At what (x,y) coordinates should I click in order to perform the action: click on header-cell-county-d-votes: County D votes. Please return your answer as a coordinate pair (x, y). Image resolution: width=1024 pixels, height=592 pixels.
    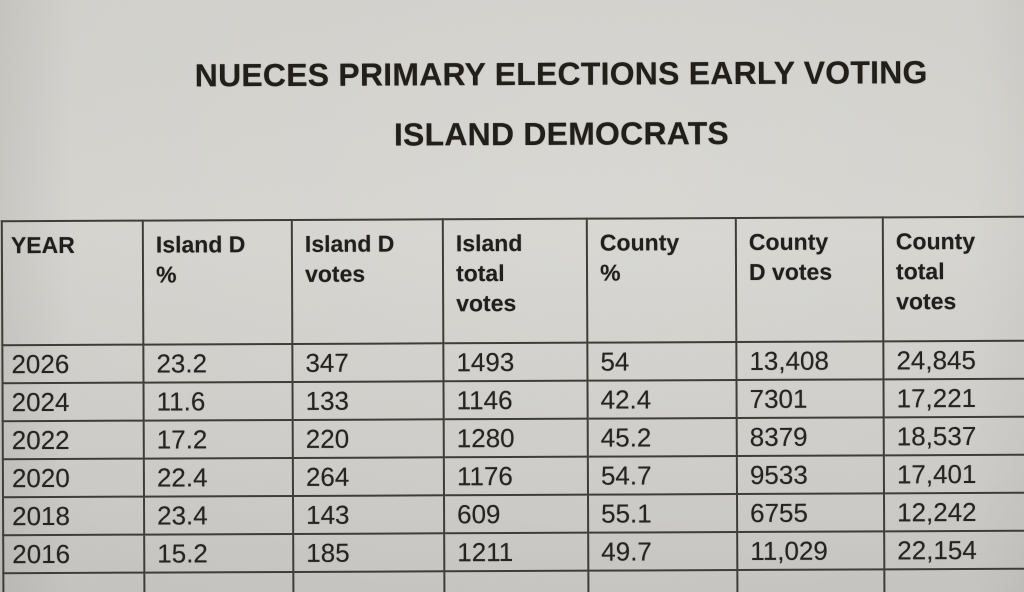
    Looking at the image, I should click on (809, 280).